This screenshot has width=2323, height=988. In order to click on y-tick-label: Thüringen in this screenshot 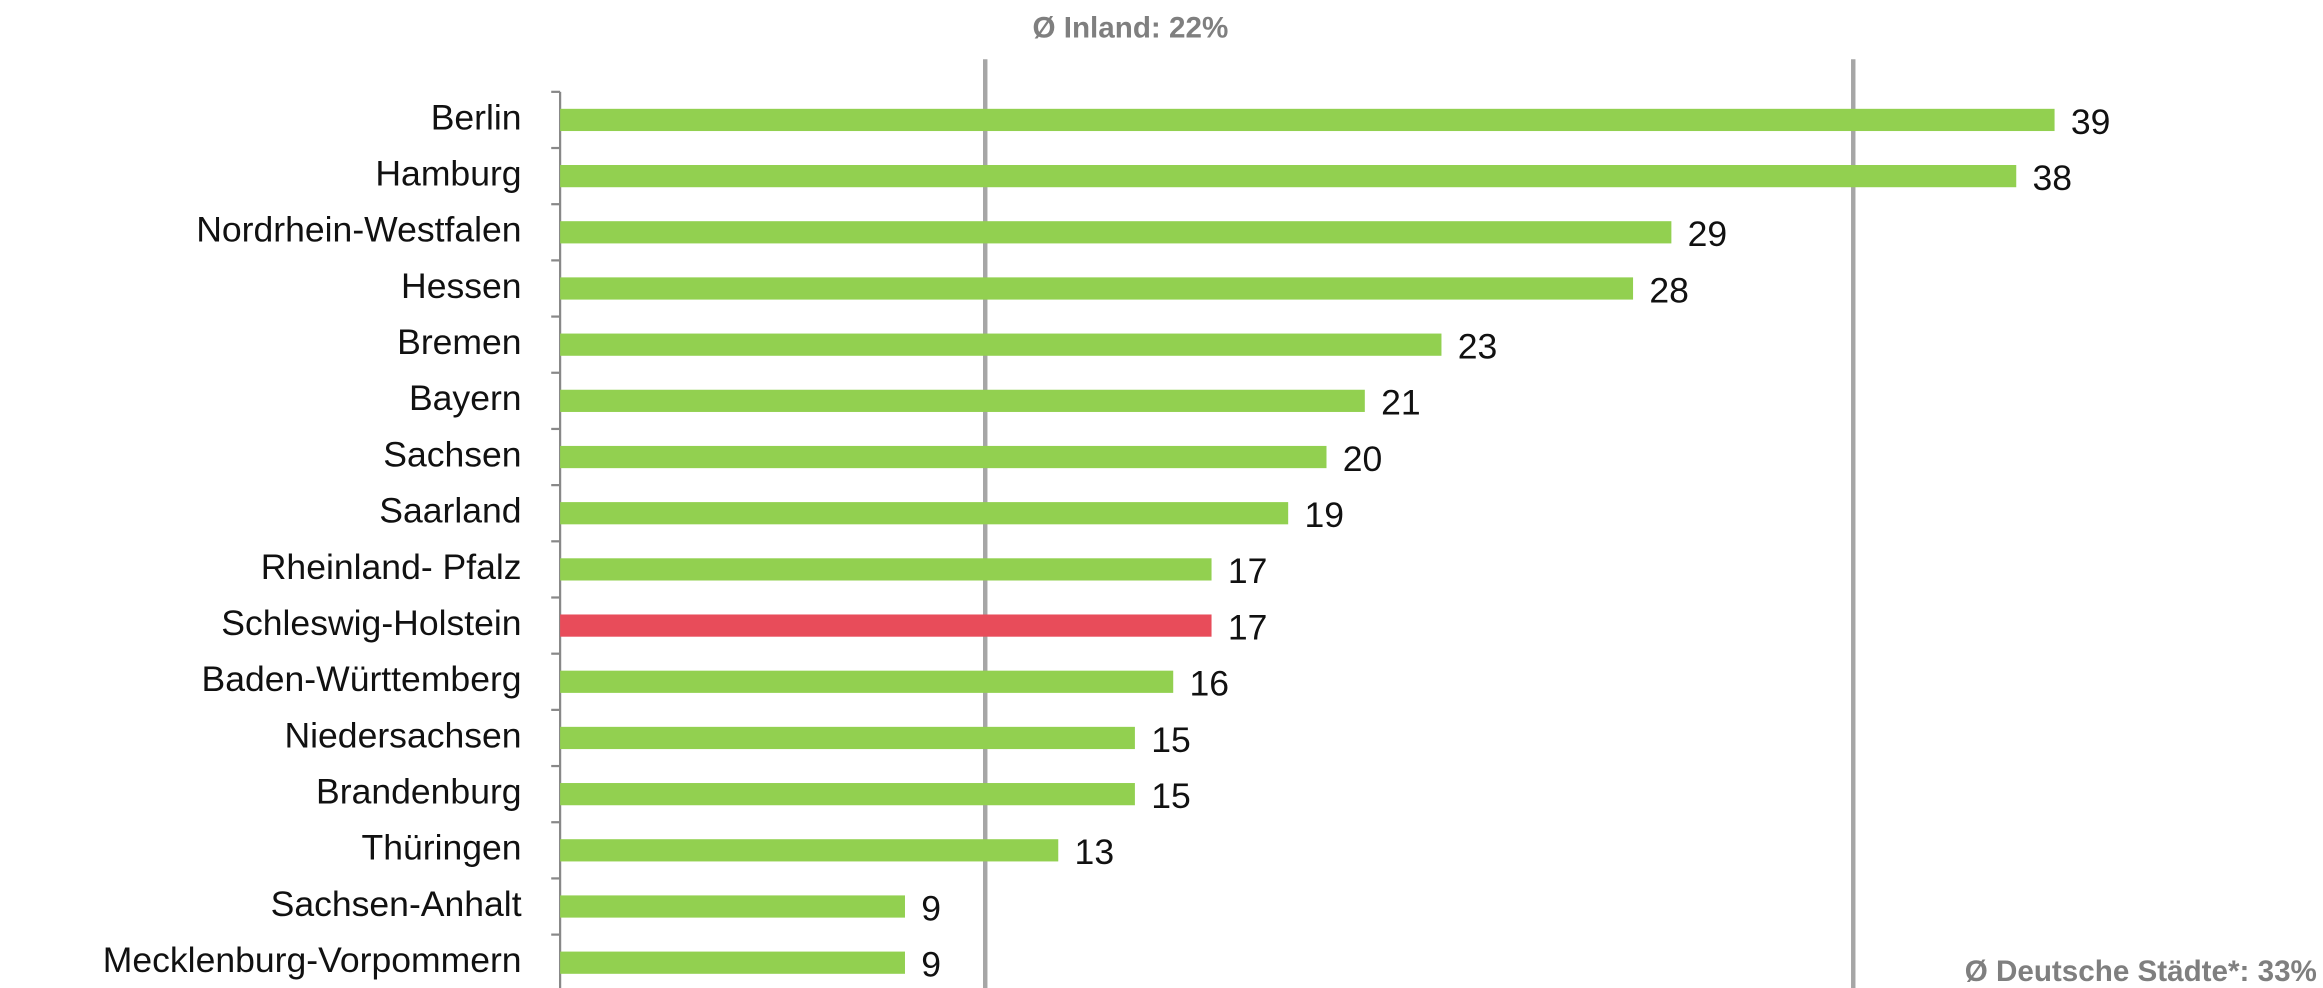, I will do `click(442, 848)`.